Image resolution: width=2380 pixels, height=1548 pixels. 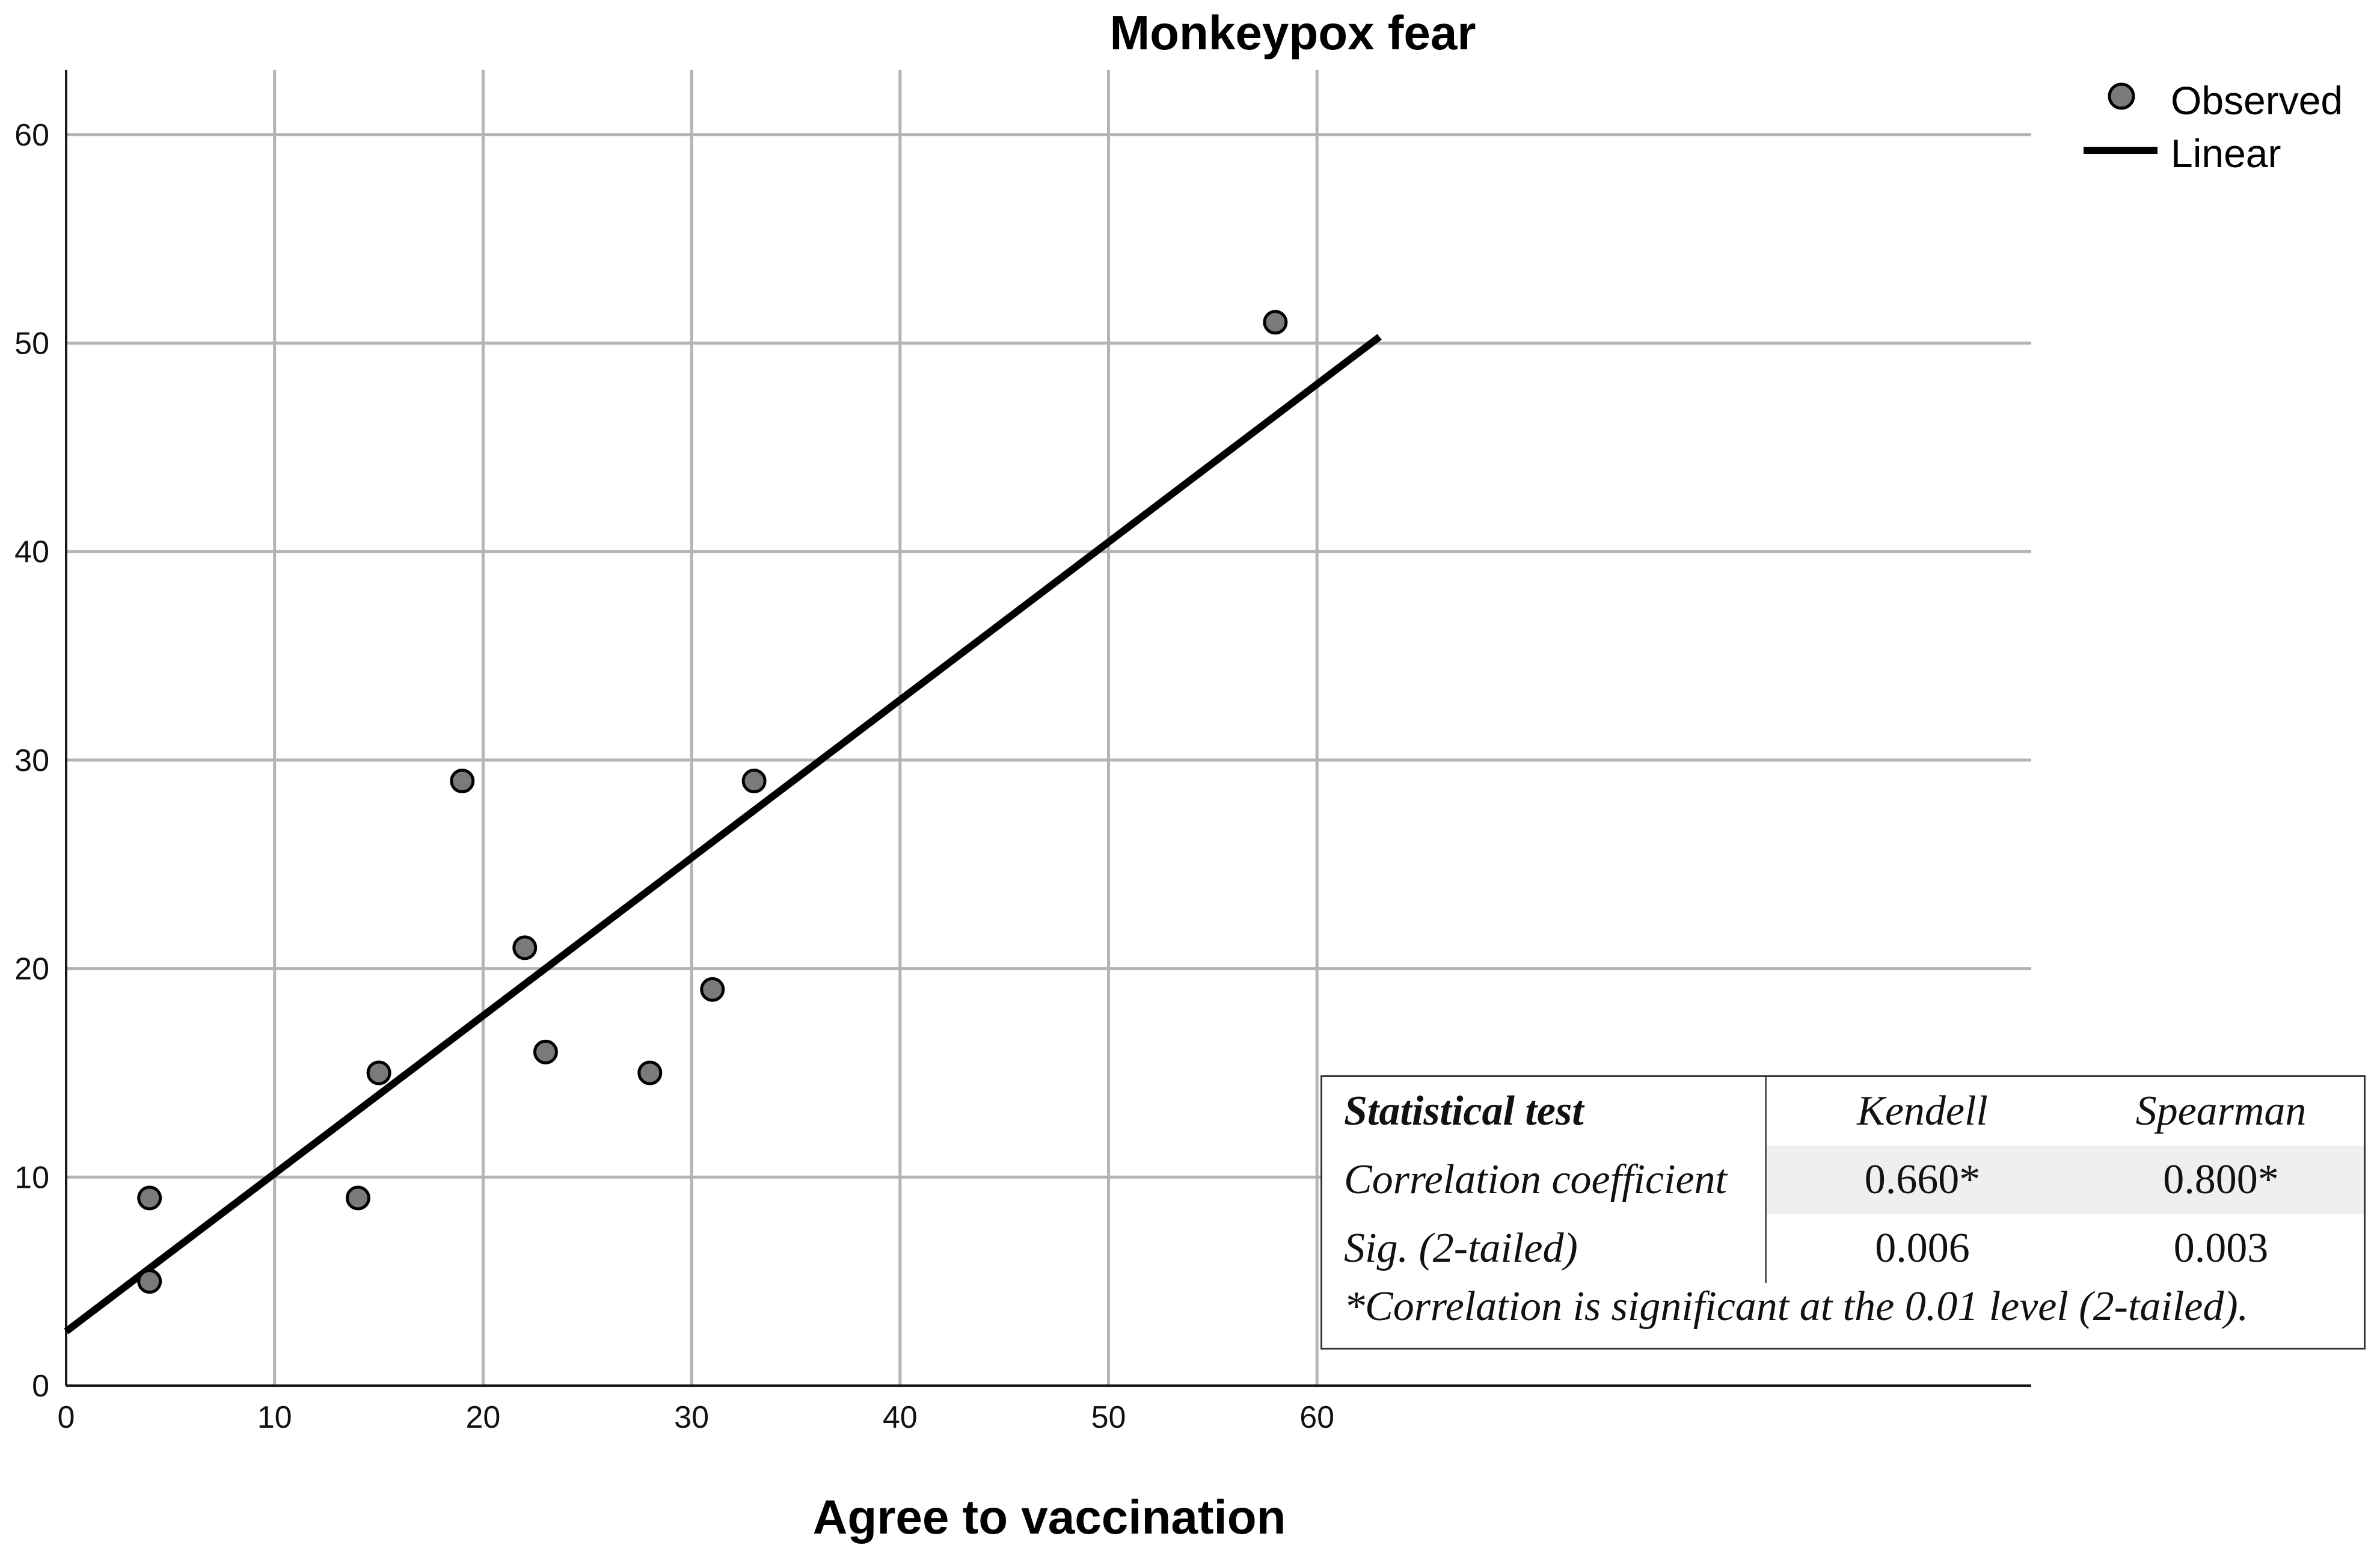 What do you see at coordinates (32, 969) in the screenshot?
I see `y-tick-label: 20` at bounding box center [32, 969].